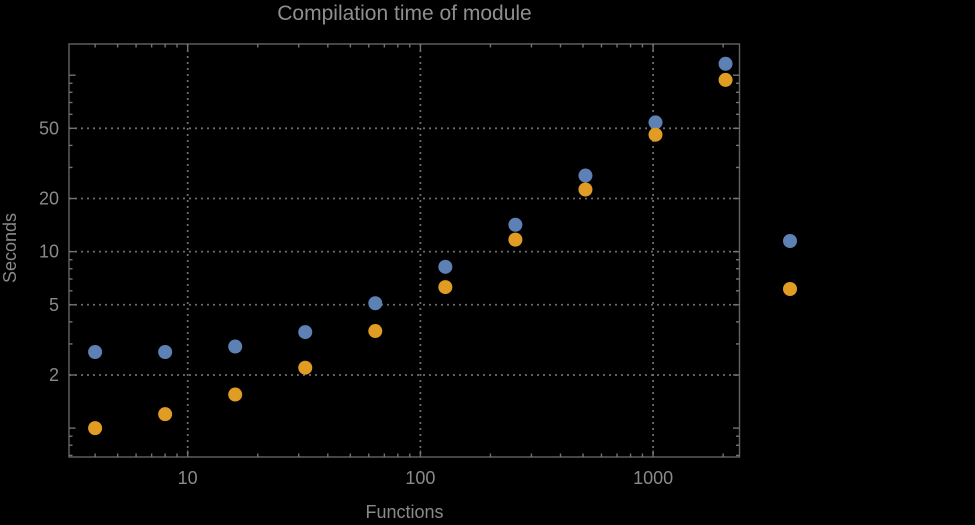 This screenshot has height=525, width=975. What do you see at coordinates (49, 128) in the screenshot?
I see `y-tick-label: 50` at bounding box center [49, 128].